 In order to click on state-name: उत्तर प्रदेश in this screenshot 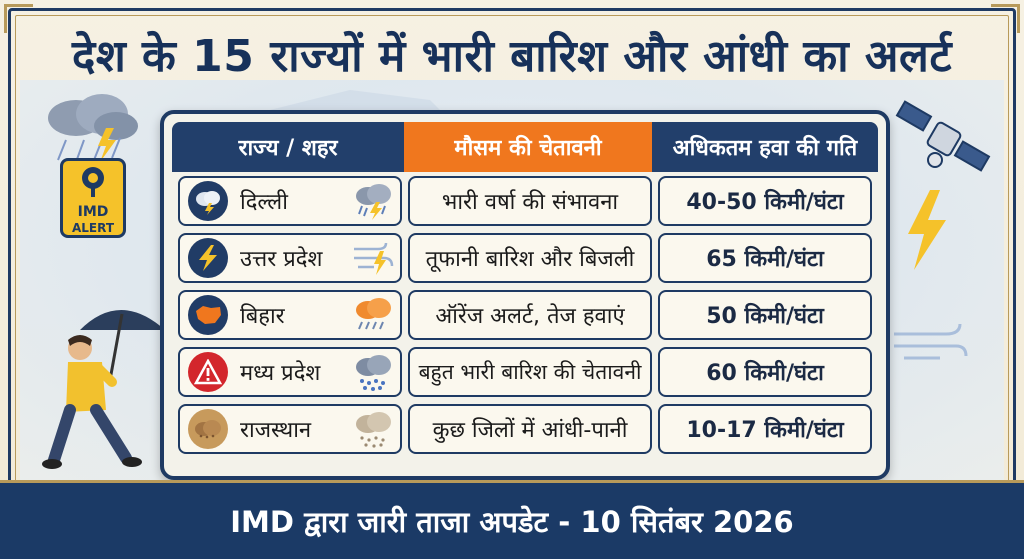, I will do `click(281, 259)`.